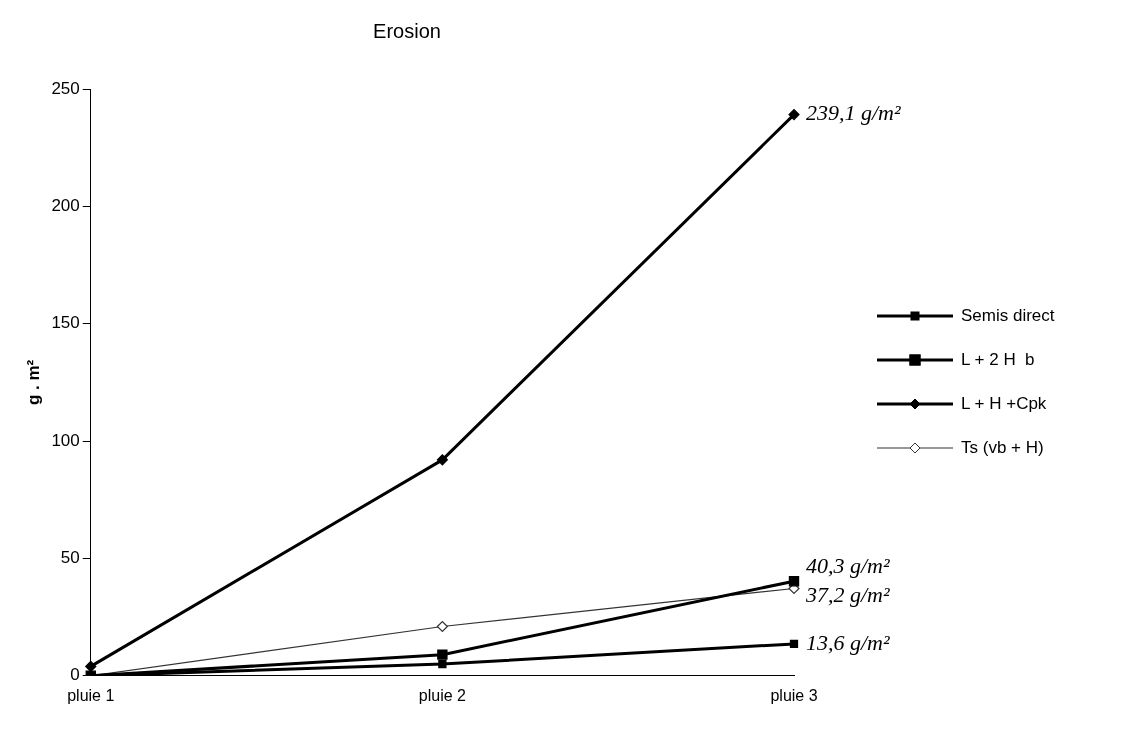 The height and width of the screenshot is (729, 1144). I want to click on annotation: 13,6 g/m², so click(848, 642).